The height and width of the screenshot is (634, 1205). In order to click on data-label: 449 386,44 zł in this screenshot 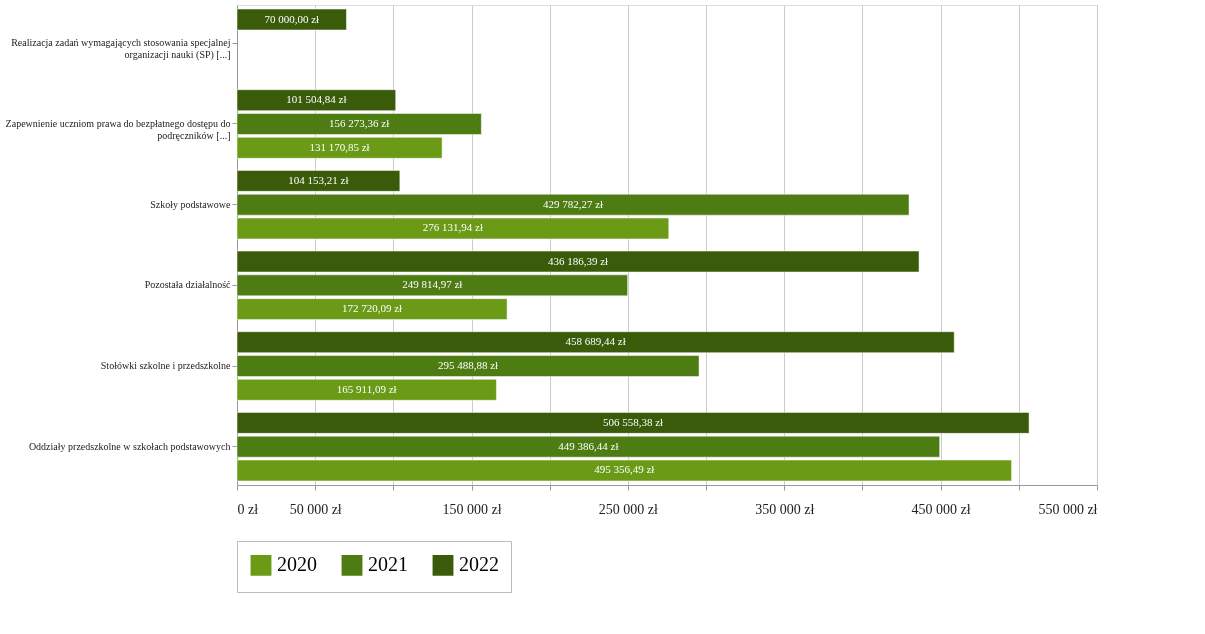, I will do `click(588, 445)`.